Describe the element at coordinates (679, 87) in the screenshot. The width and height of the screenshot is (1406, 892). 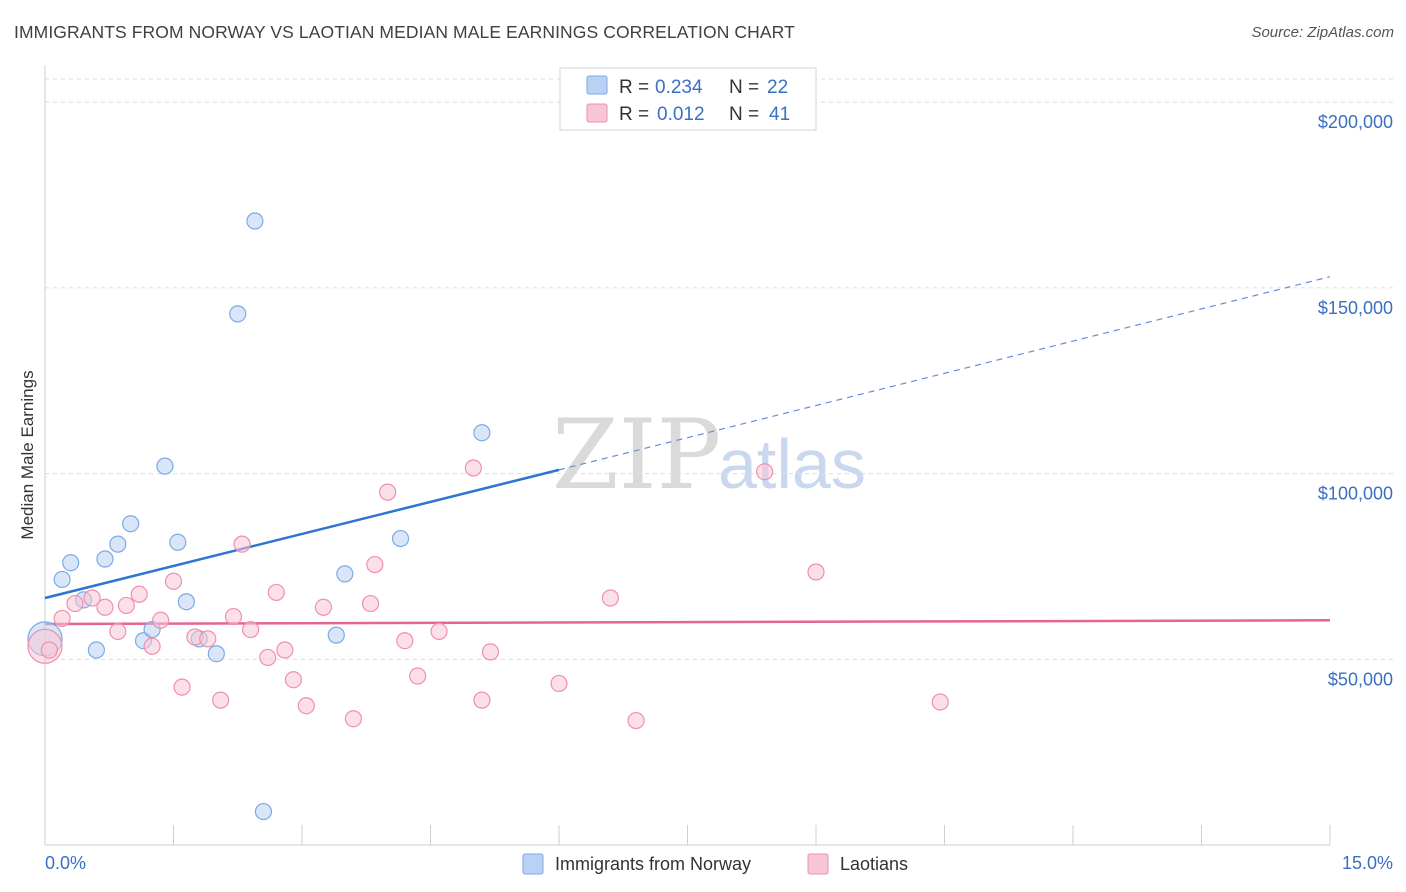
I see `legend-r-value-1: 0.234` at that location.